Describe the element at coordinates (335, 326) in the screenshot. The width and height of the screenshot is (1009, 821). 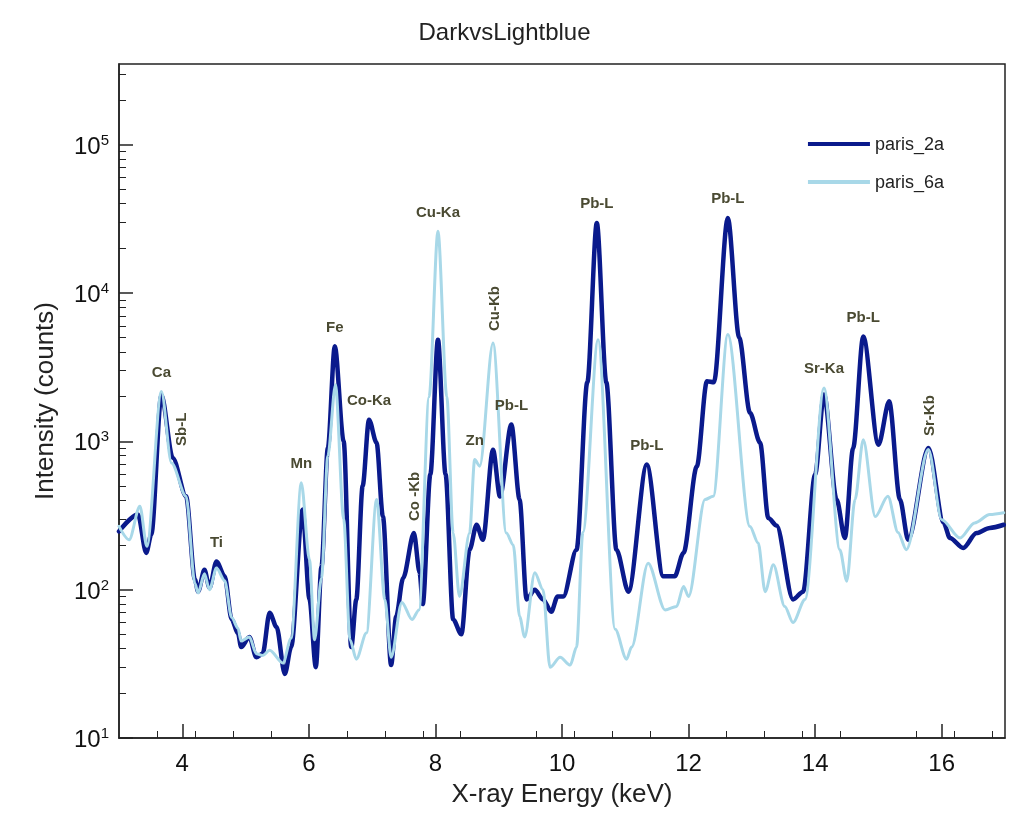
I see `annotation: Fe` at that location.